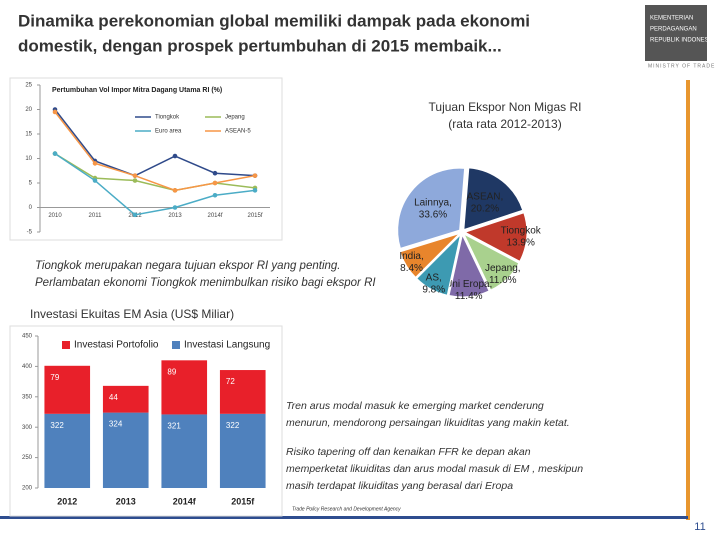  I want to click on slice-value: 33.6%, so click(433, 214).